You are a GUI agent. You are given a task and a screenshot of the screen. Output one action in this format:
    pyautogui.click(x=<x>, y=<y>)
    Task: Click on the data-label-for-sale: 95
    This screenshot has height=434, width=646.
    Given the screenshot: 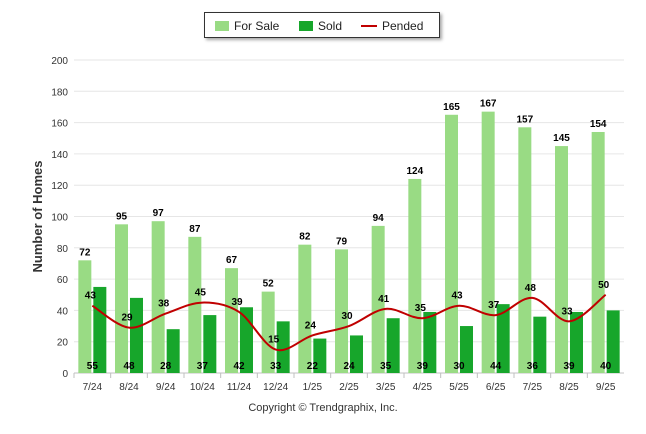 What is the action you would take?
    pyautogui.click(x=122, y=216)
    